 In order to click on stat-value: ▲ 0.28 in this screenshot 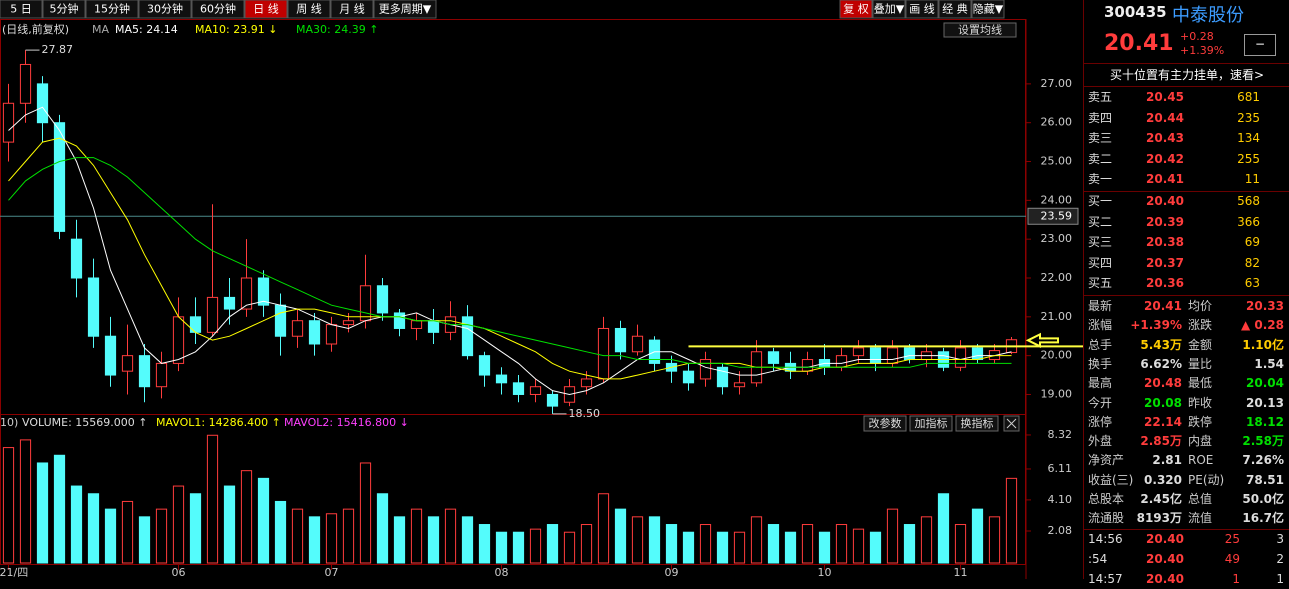, I will do `click(1262, 325)`.